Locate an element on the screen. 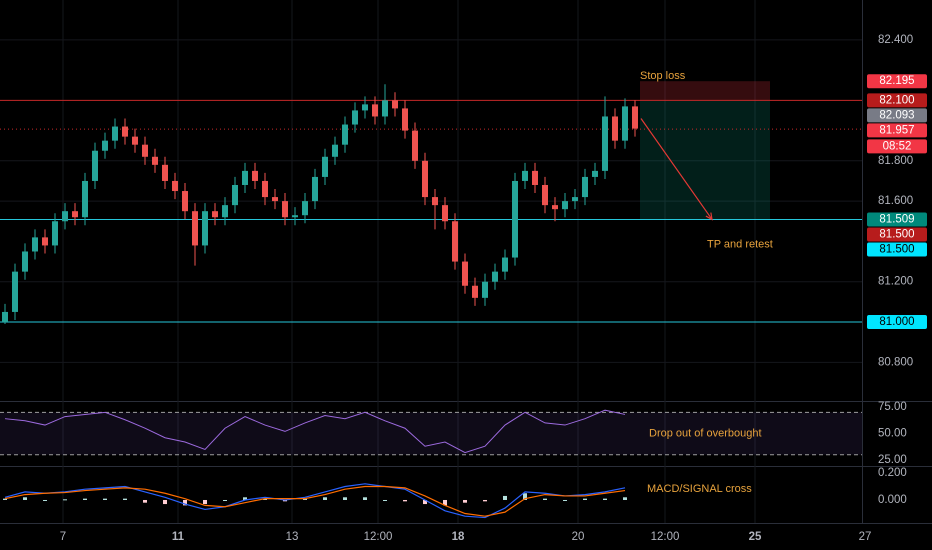 Image resolution: width=932 pixels, height=550 pixels. rsi-line is located at coordinates (315, 431).